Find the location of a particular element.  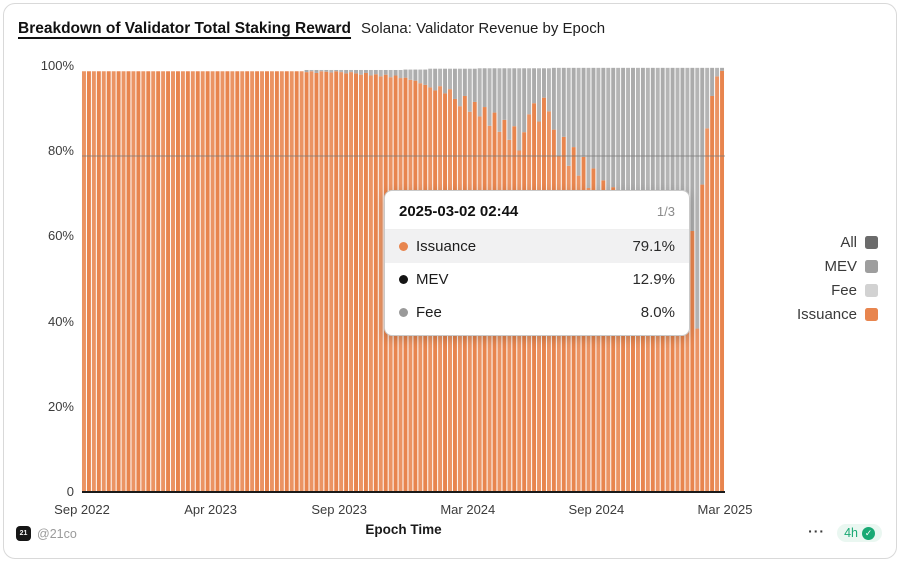

x-axis-tick-label: Sep 2024 is located at coordinates (596, 509).